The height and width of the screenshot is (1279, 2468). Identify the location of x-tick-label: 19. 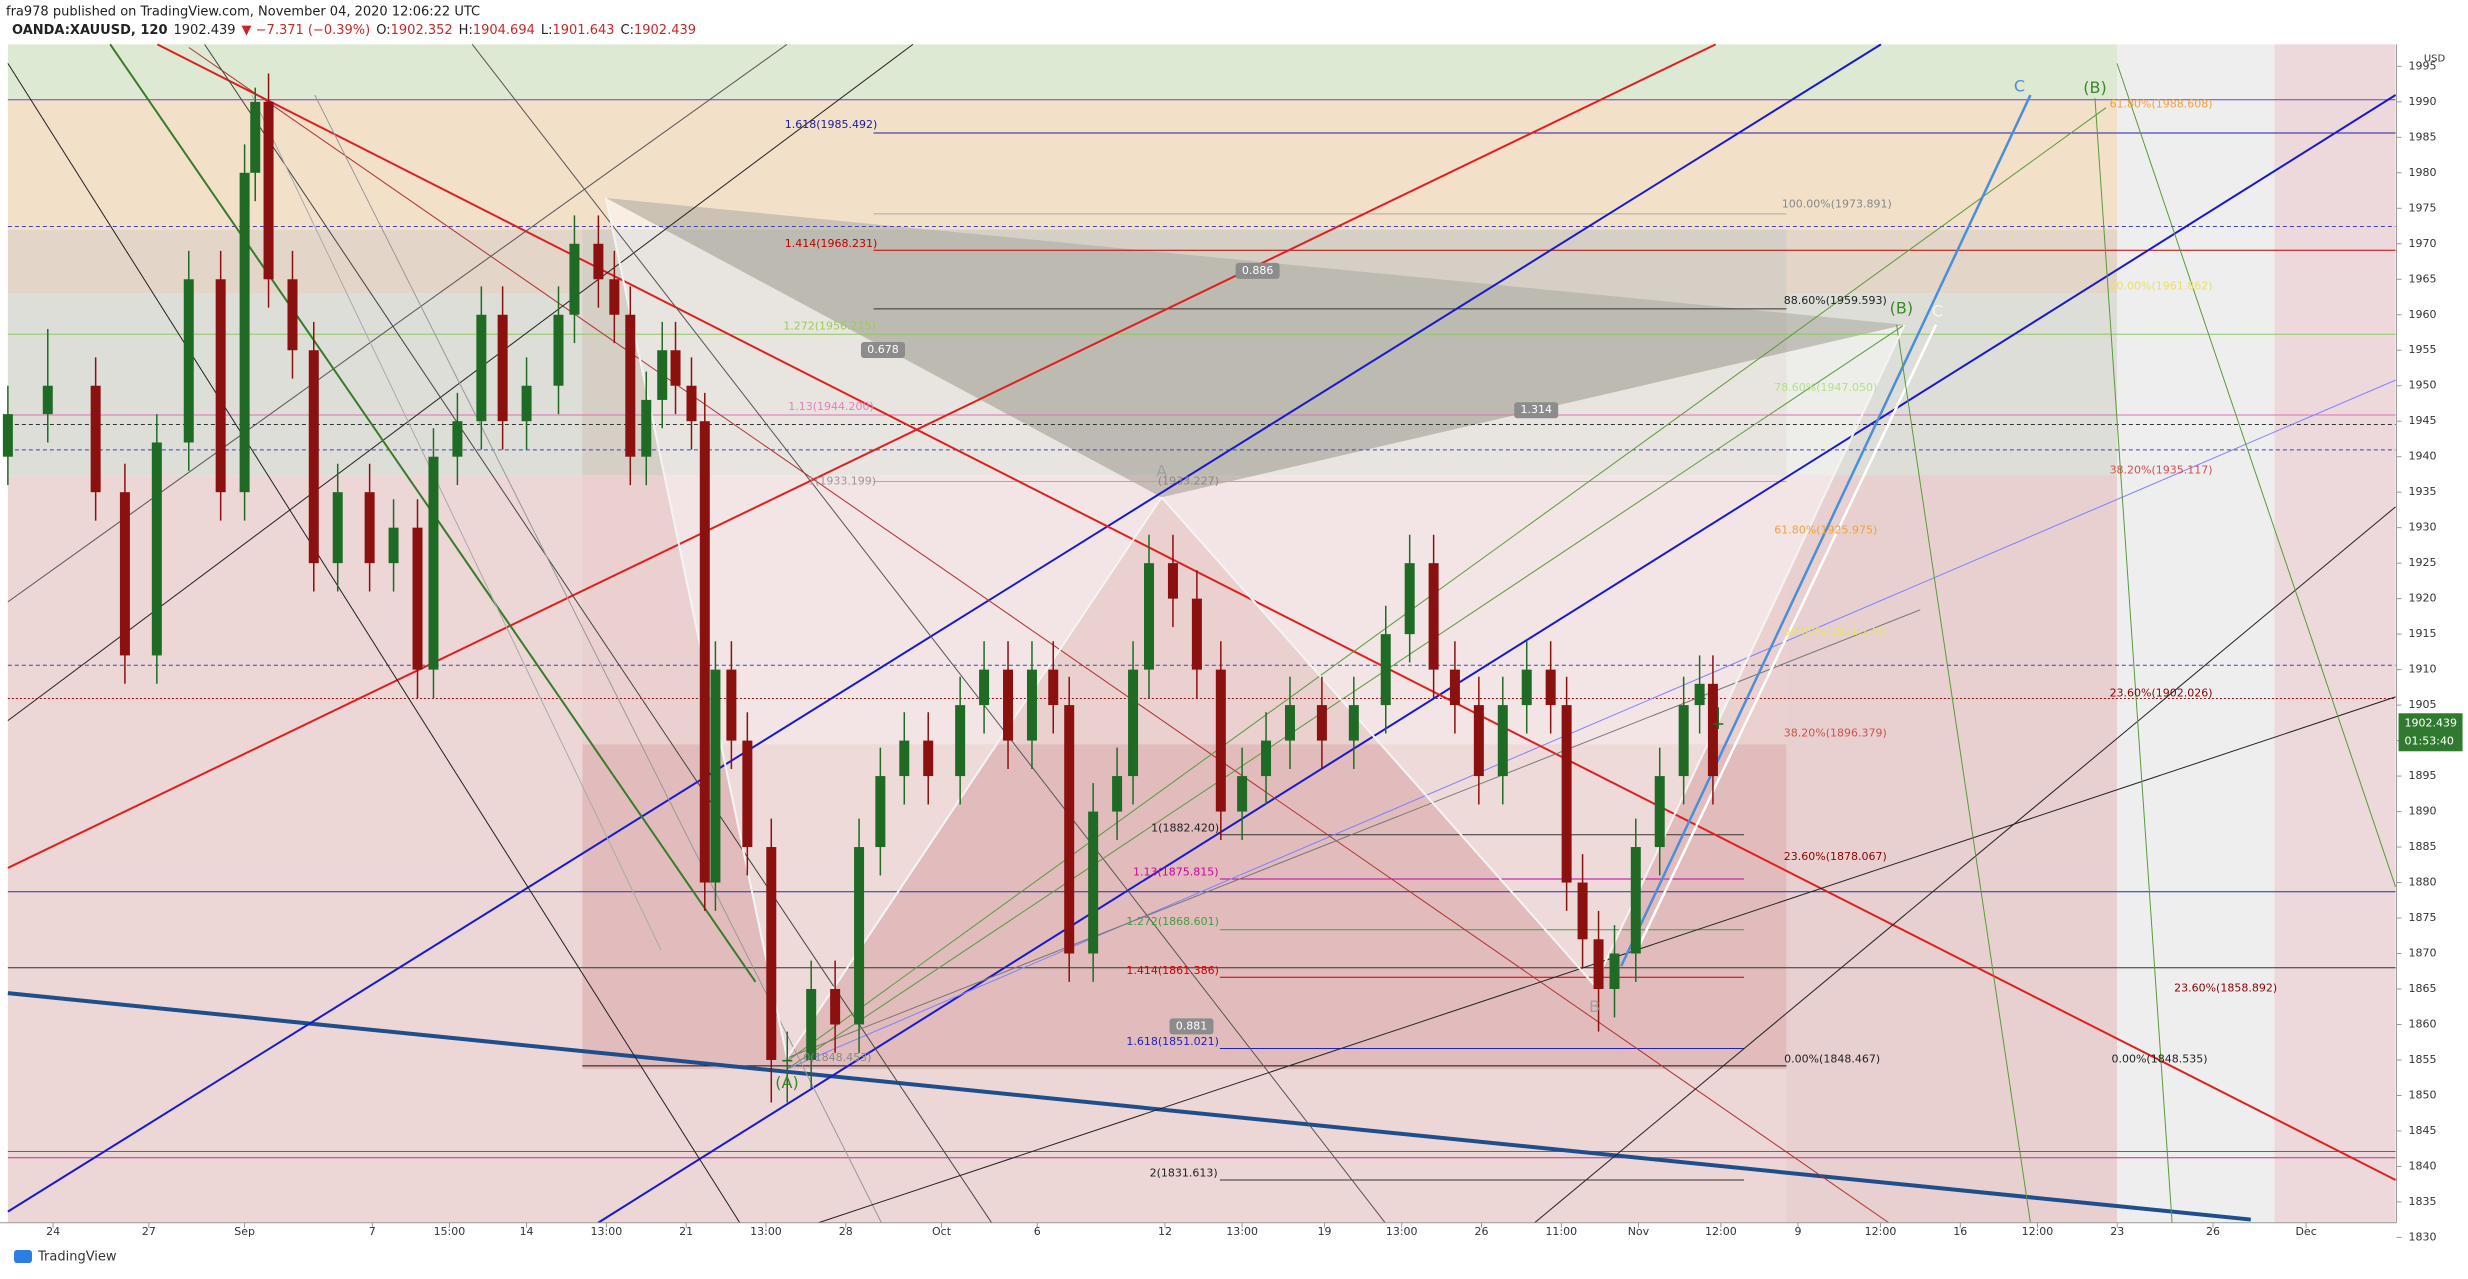
(1325, 1231).